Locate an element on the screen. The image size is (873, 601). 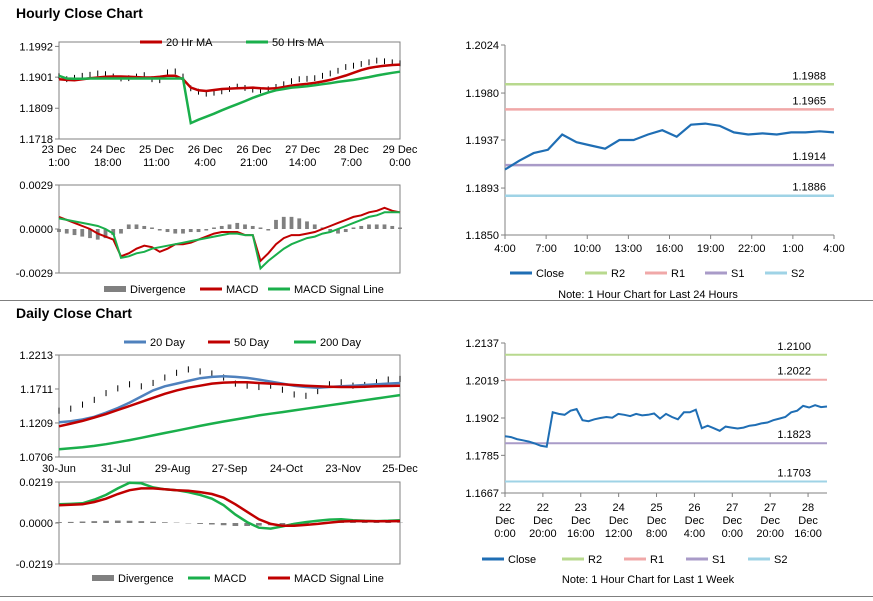
hourly-levels-x-tick-label: 1:00 is located at coordinates (792, 249).